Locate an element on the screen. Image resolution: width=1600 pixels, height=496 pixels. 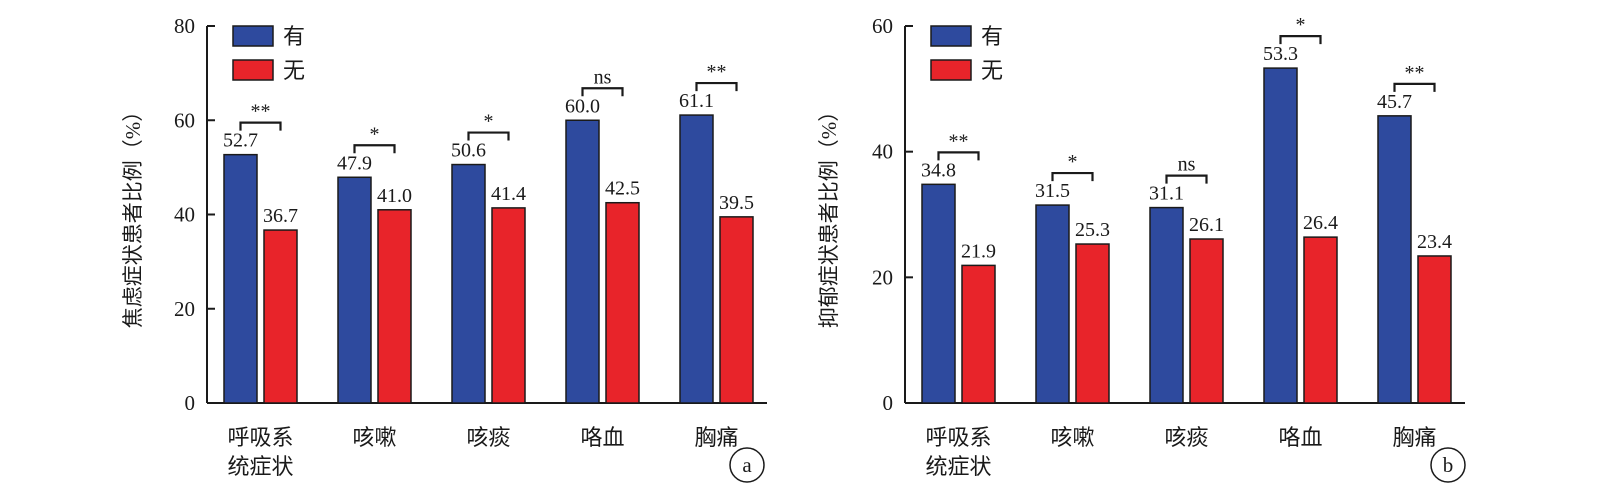
value-label: 26.1 is located at coordinates (1206, 225).